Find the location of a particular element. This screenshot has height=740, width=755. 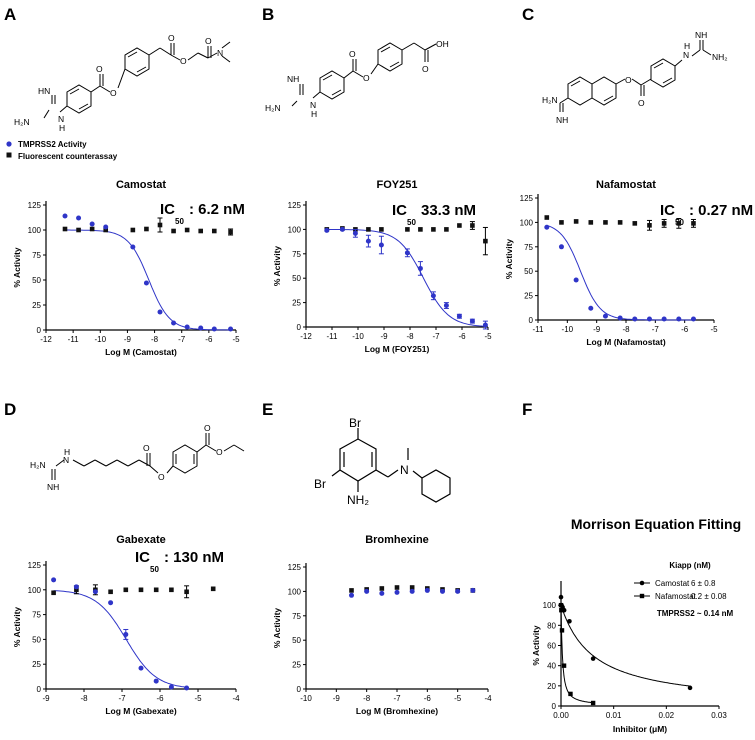

ic50-value: : 130 nM is located at coordinates (194, 557).